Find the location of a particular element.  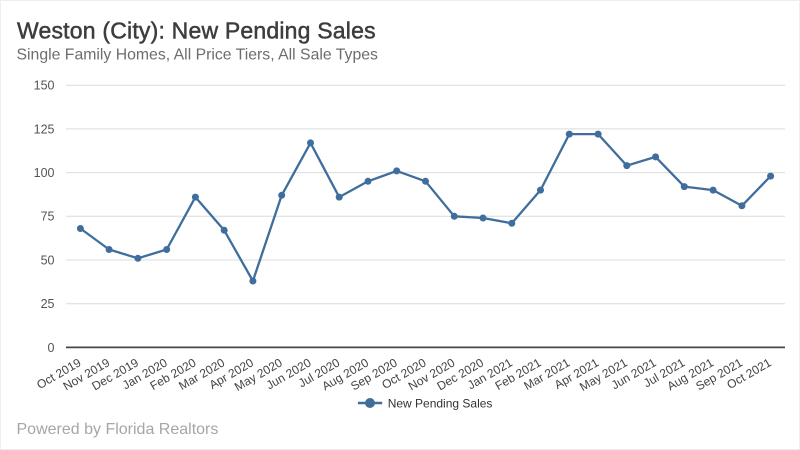

svg-text: 100 is located at coordinates (44, 173).